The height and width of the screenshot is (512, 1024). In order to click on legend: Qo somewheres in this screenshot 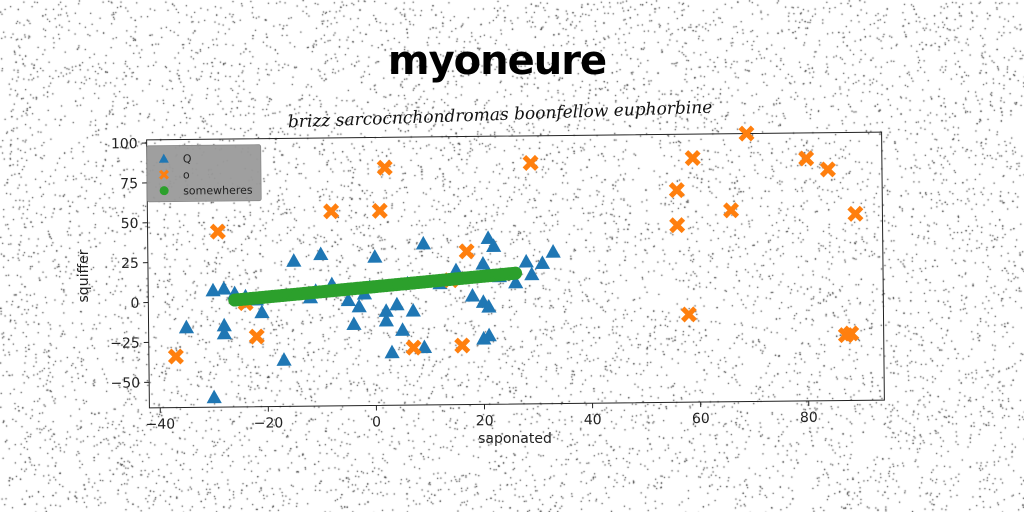, I will do `click(204, 173)`.